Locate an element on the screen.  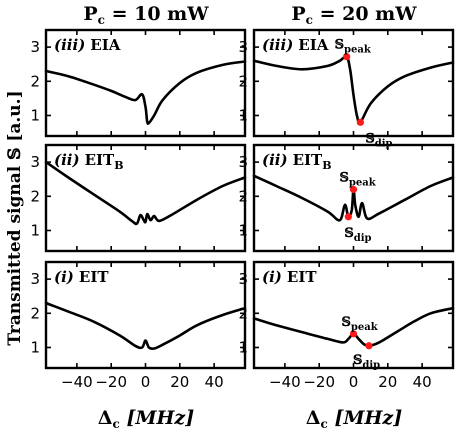
panel-r0-c0: 1 2 3 (iii) EIA is located at coordinates (138, 83).